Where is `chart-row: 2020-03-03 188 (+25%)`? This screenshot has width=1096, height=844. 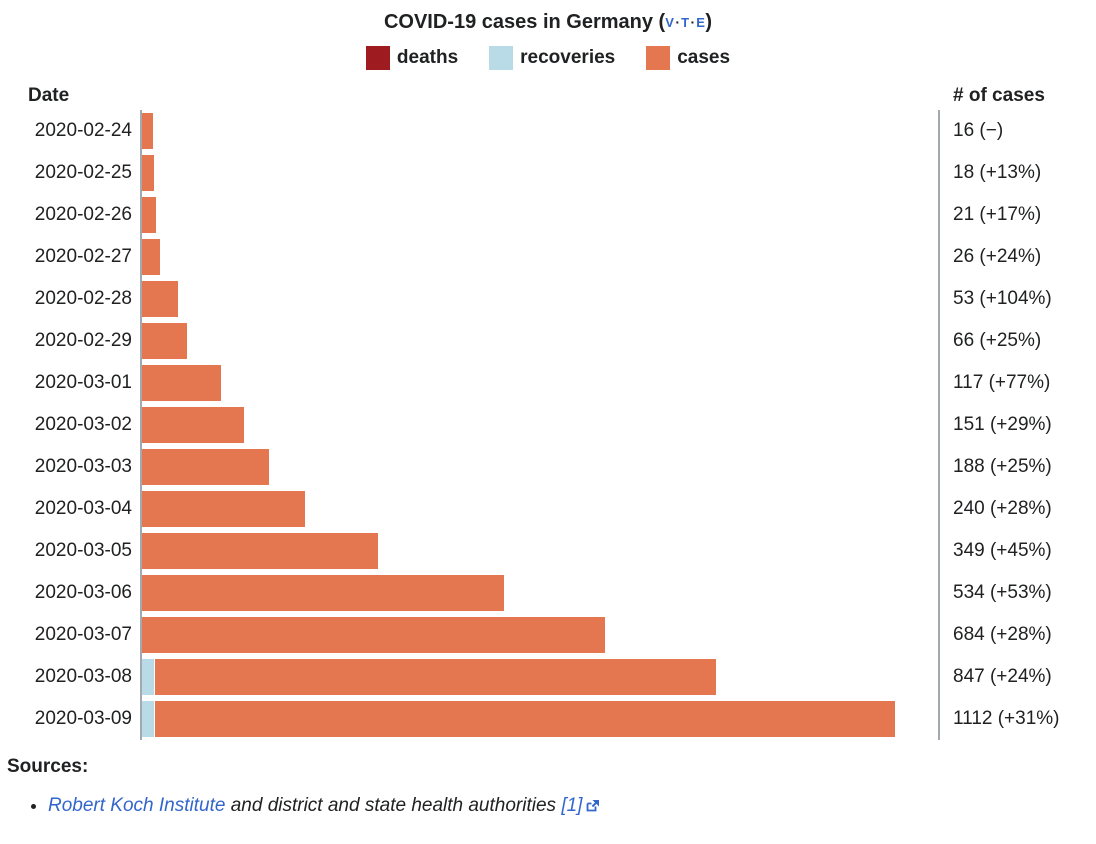
chart-row: 2020-03-03 188 (+25%) is located at coordinates (548, 467).